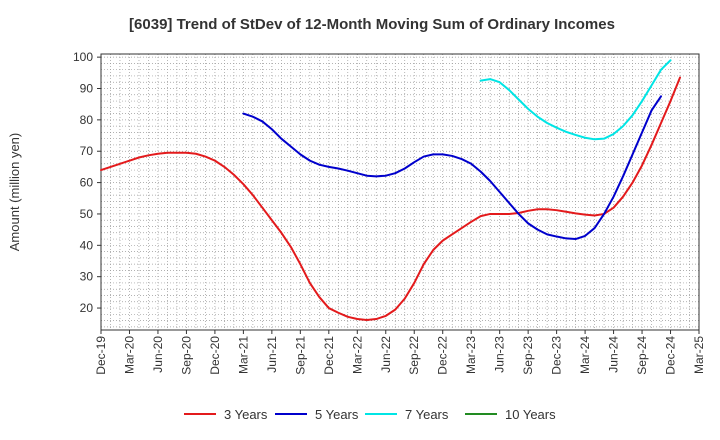 The width and height of the screenshot is (720, 440). What do you see at coordinates (427, 414) in the screenshot?
I see `legend-label: 7 Years` at bounding box center [427, 414].